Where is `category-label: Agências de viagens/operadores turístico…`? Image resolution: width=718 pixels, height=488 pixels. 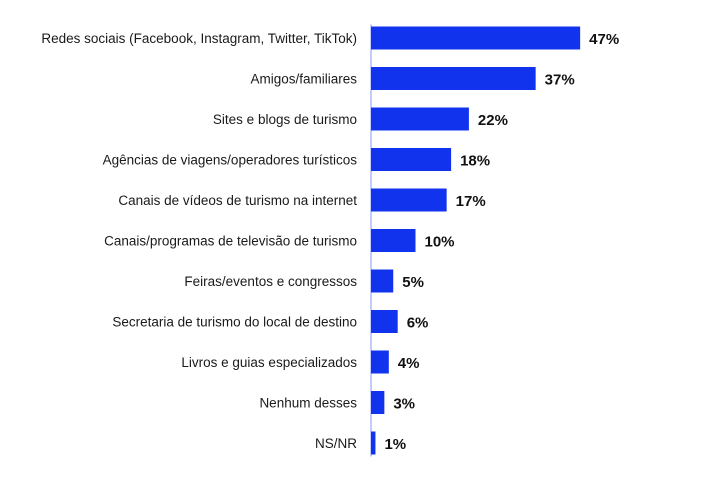 category-label: Agências de viagens/operadores turístico… is located at coordinates (230, 160).